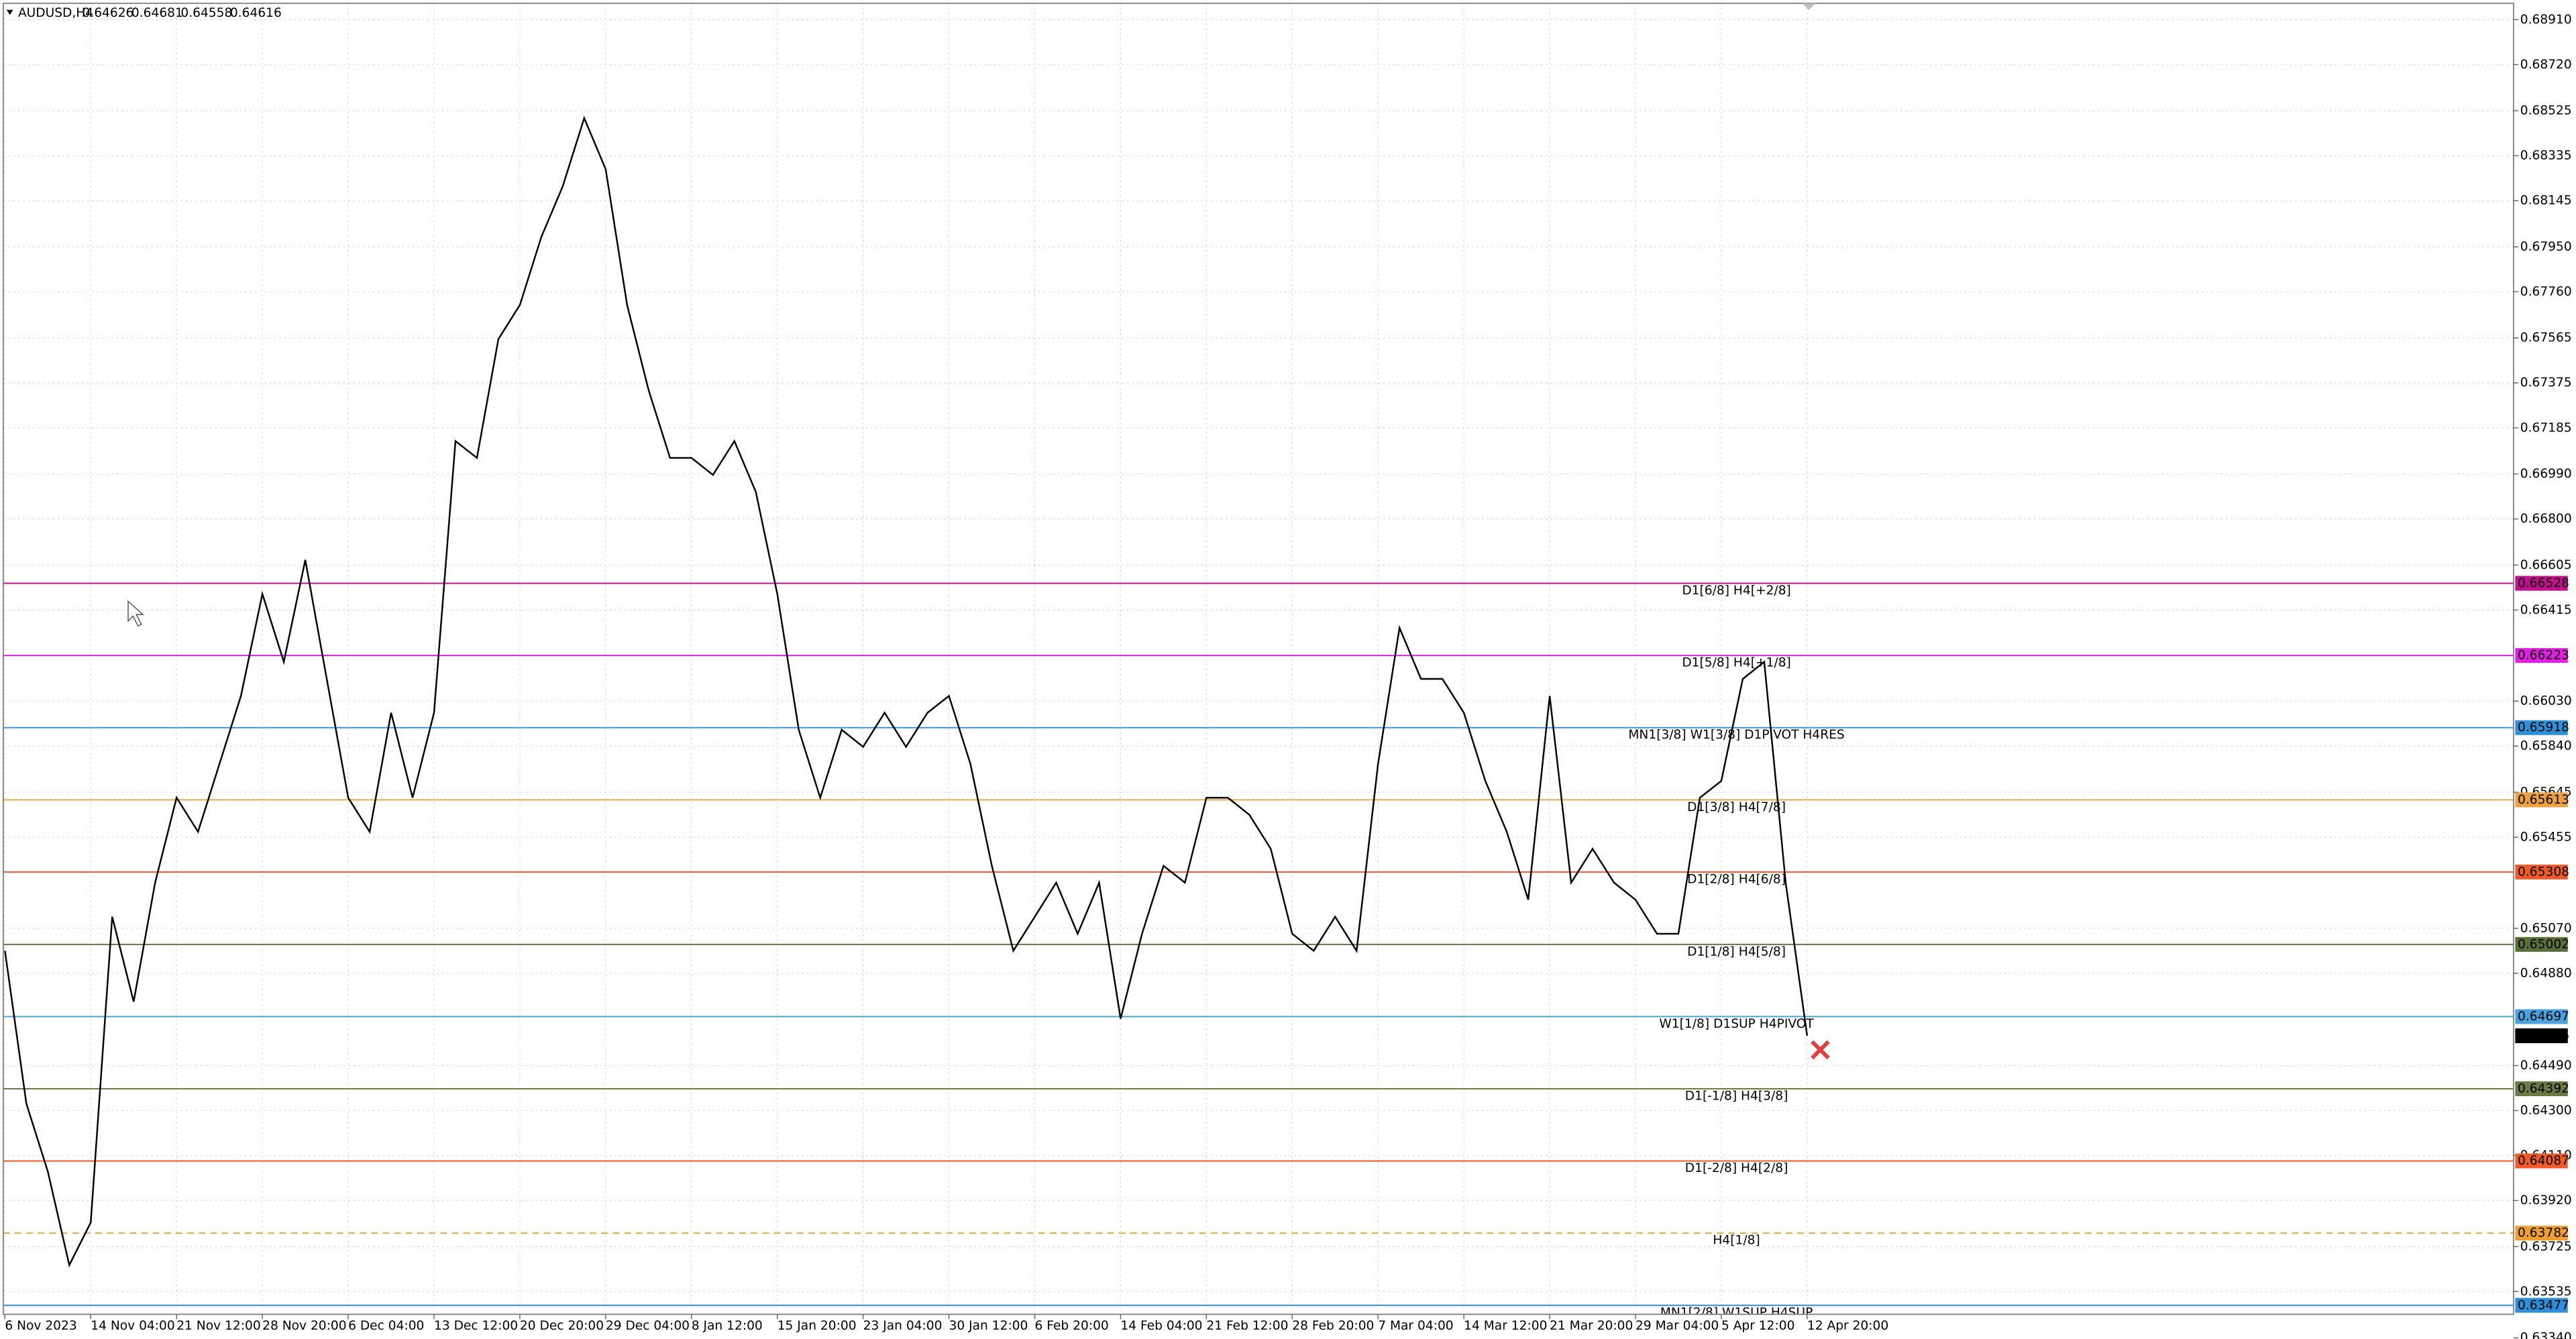 The width and height of the screenshot is (2576, 1339). I want to click on time-axis-strip, so click(1257, 1326).